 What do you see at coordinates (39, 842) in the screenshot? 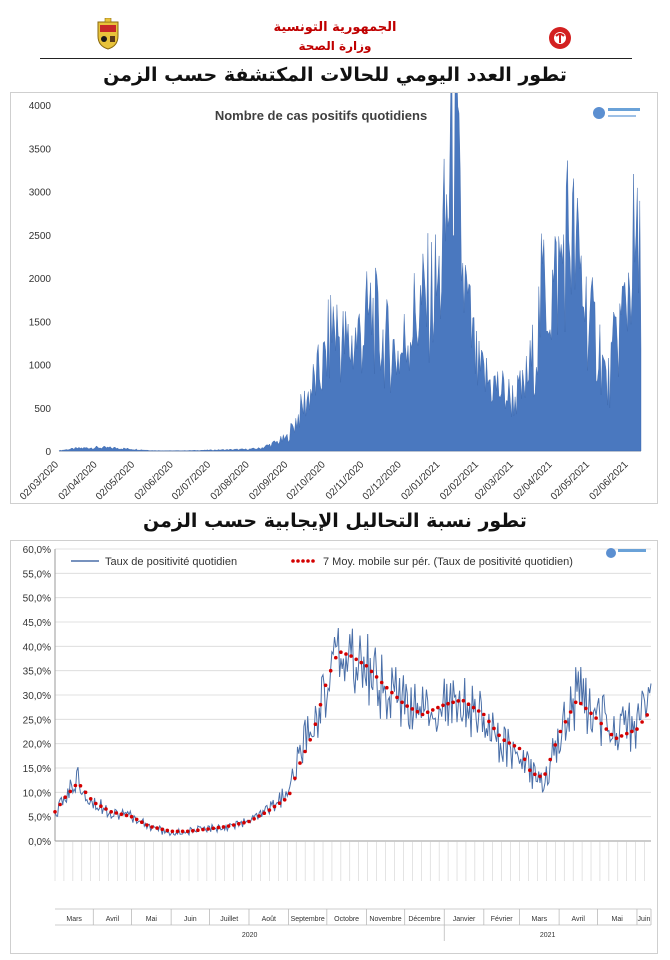
I see `y-tick-label: 0,0%` at bounding box center [39, 842].